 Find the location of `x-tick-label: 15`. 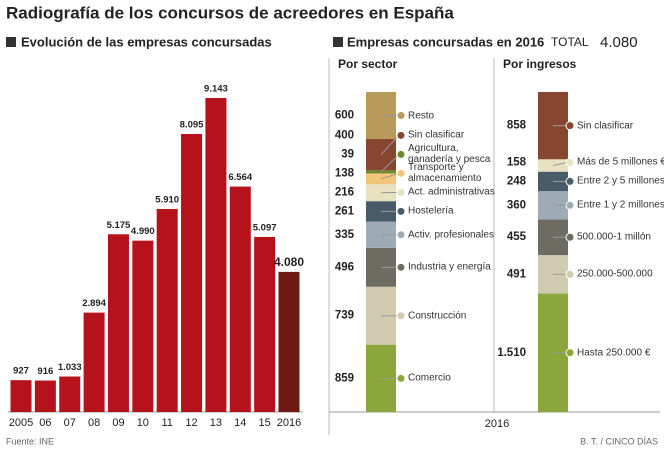

x-tick-label: 15 is located at coordinates (265, 423).